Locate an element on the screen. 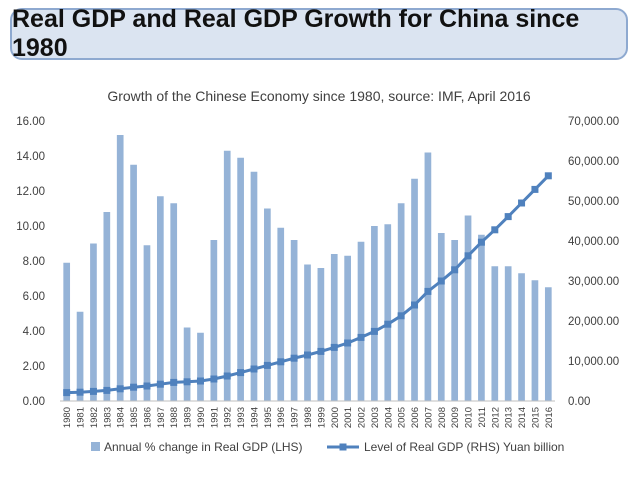  x-tick-label: 1985 is located at coordinates (134, 417).